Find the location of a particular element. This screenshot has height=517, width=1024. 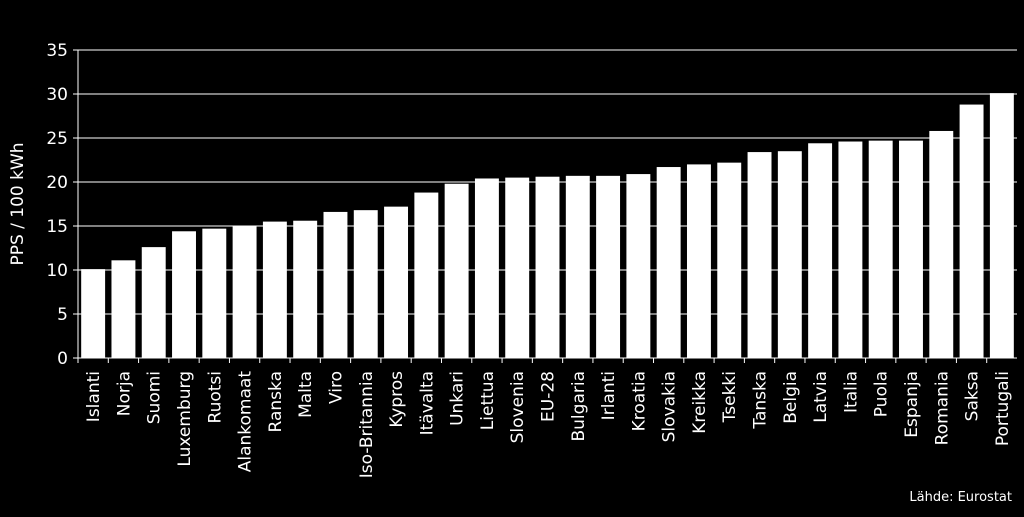

x-tick-label: Ruotsi is located at coordinates (215, 397).